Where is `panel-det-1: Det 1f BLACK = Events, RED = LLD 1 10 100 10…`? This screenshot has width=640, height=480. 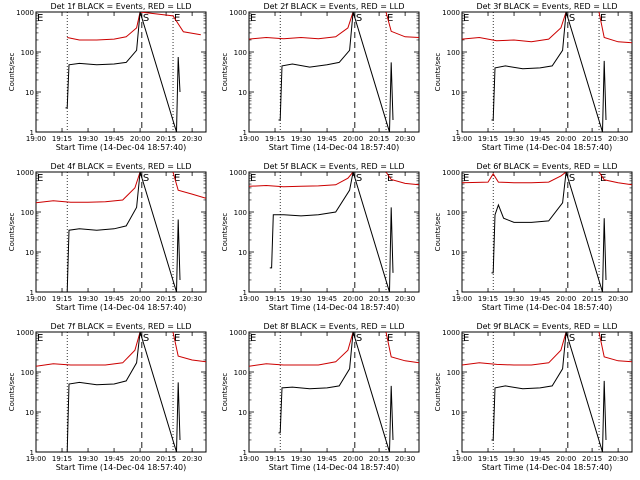 panel-det-1: Det 1f BLACK = Events, RED = LLD 1 10 100 10… is located at coordinates (107, 77).